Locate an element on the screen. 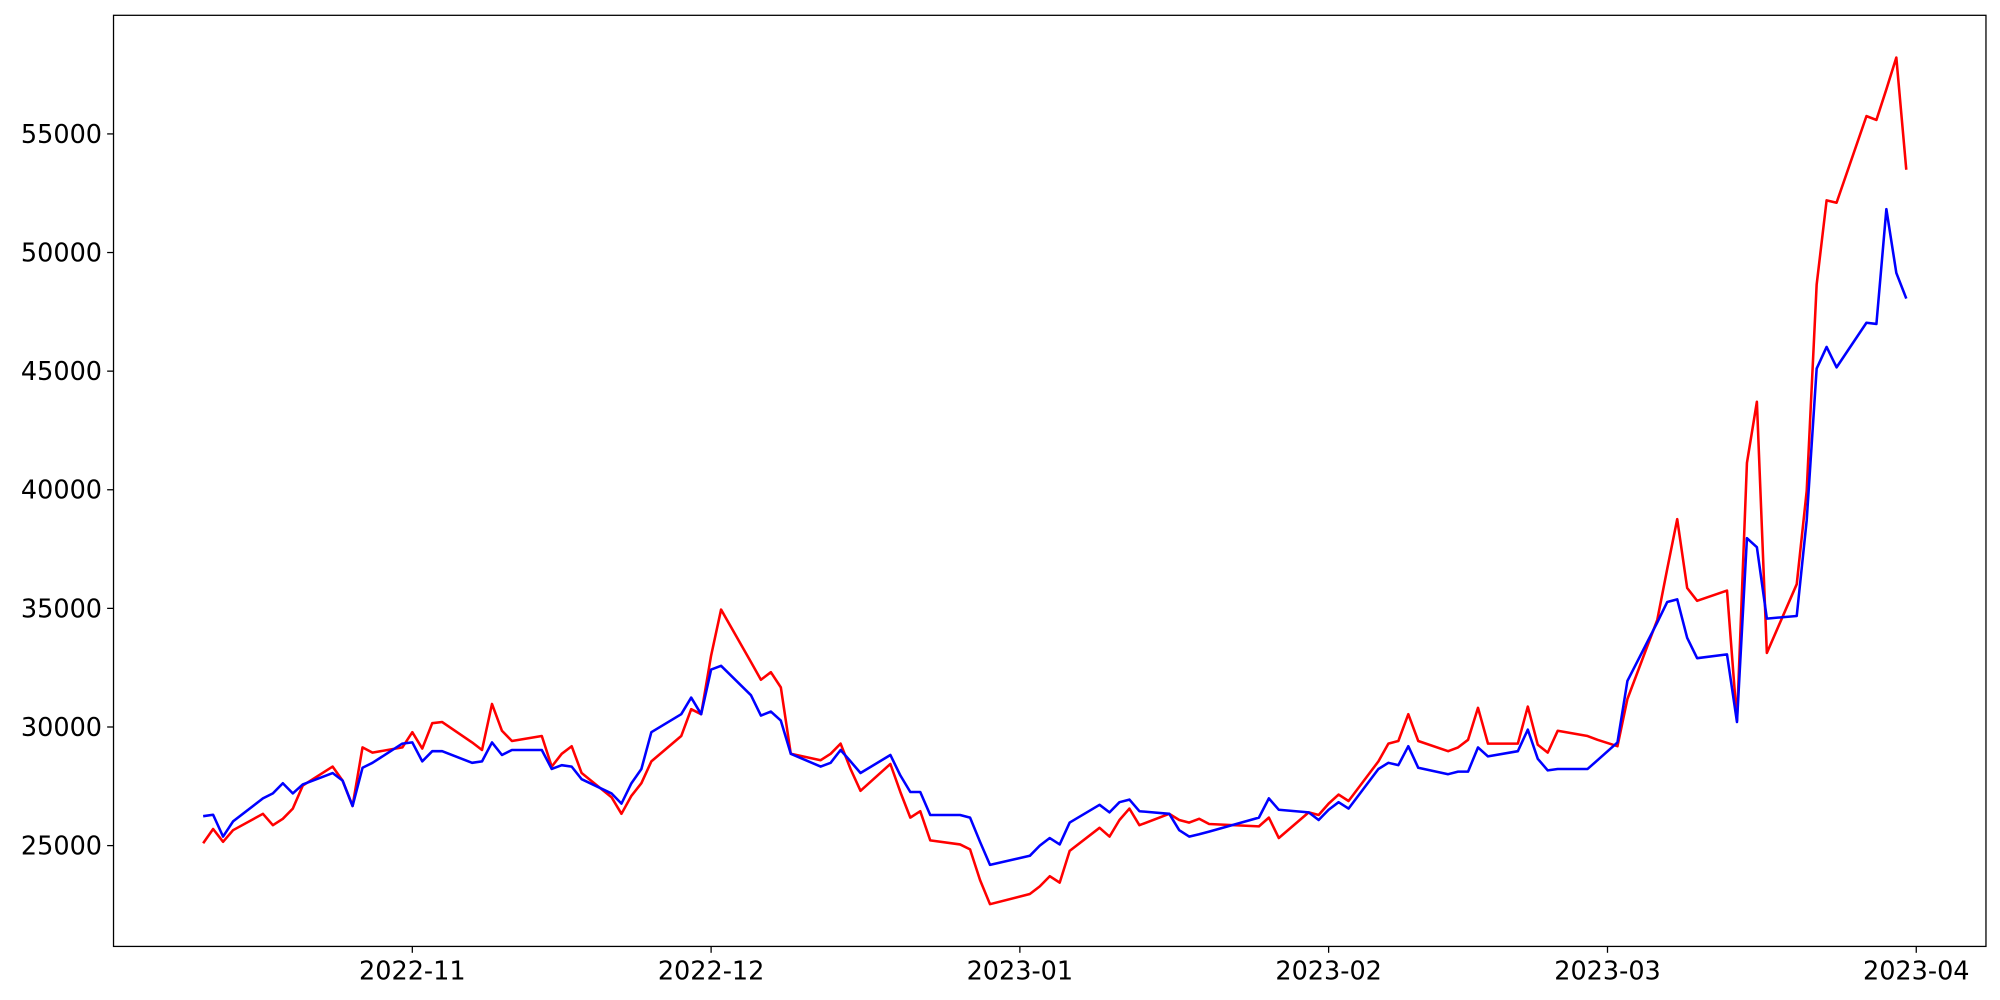 The image size is (2000, 1000). y-tick-label: 55000 is located at coordinates (61, 135).